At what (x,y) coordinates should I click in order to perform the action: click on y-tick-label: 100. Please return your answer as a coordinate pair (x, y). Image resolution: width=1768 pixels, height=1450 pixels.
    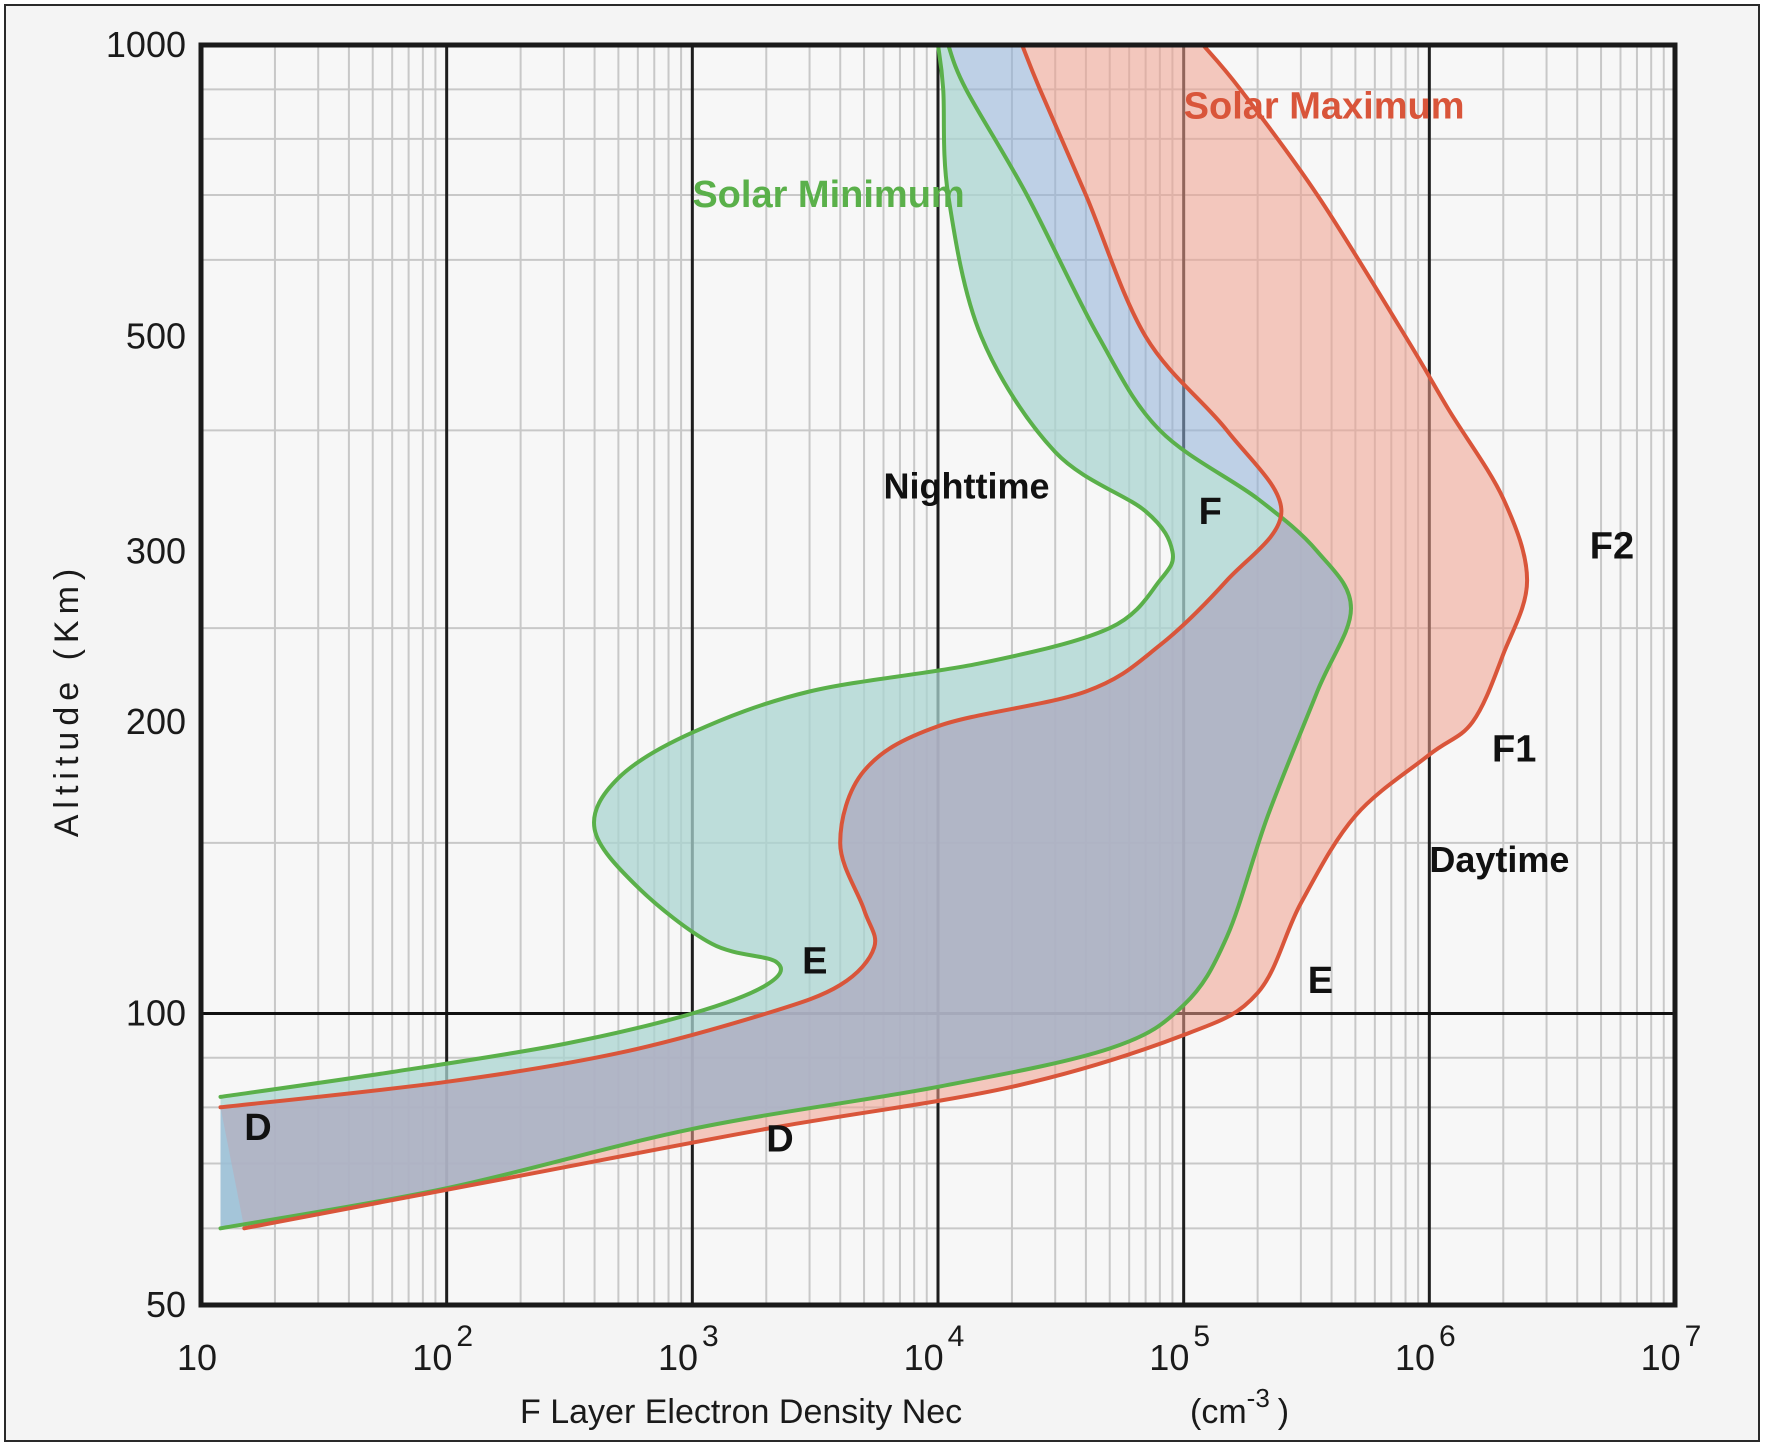
    Looking at the image, I should click on (156, 1012).